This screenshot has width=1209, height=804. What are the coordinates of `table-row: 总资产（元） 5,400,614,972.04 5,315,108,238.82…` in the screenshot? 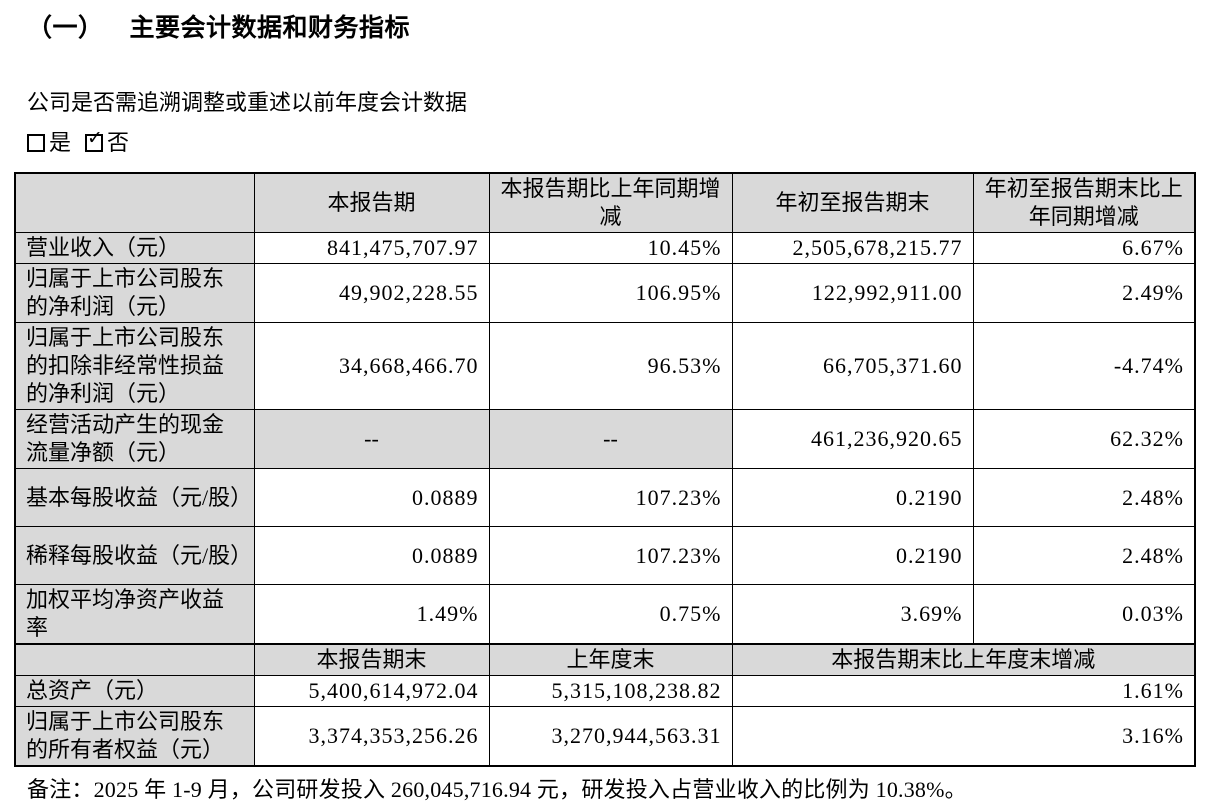 It's located at (605, 691).